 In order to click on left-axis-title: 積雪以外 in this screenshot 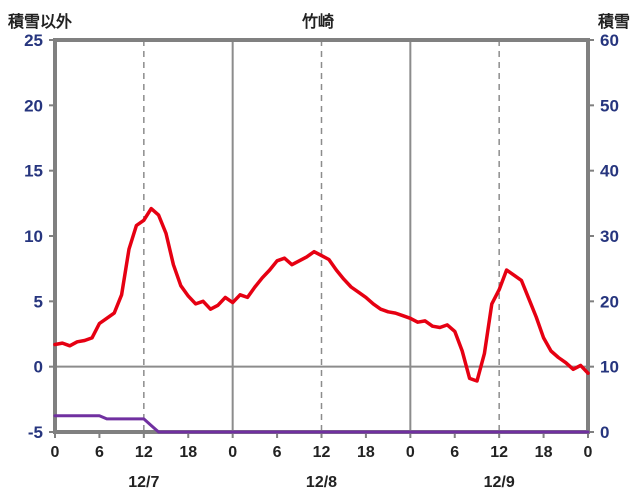, I will do `click(40, 22)`.